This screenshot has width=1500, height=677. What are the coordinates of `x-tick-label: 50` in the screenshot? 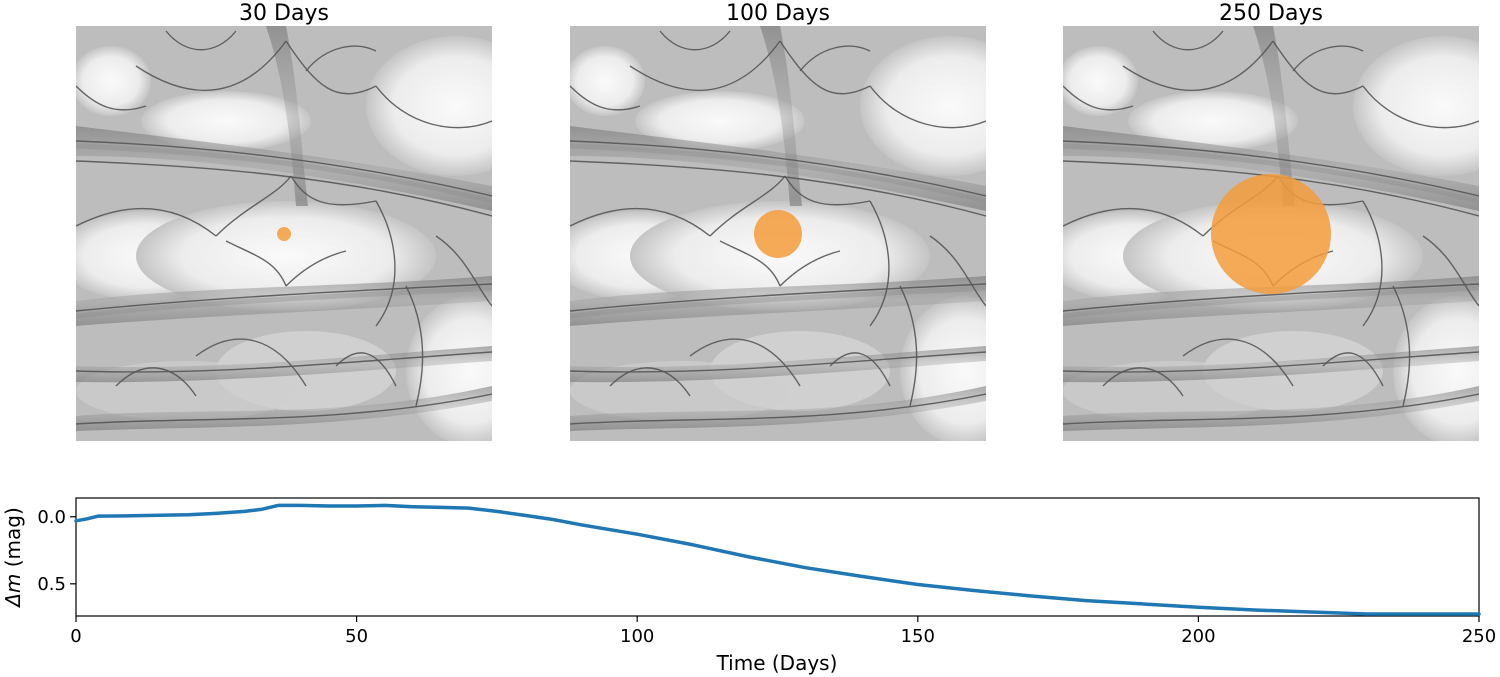 It's located at (356, 636).